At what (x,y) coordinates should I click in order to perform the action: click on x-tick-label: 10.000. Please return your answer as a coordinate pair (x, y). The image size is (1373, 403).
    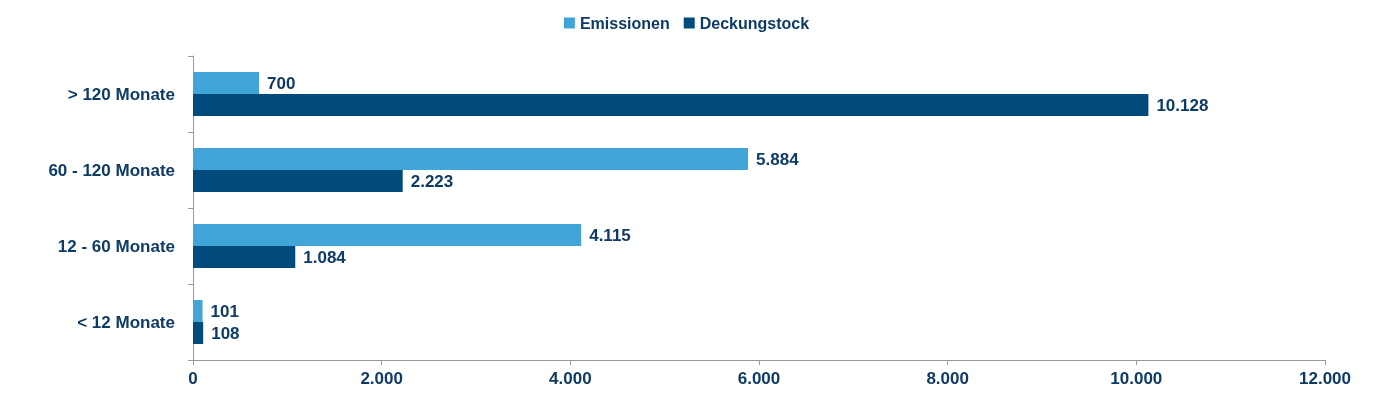
    Looking at the image, I should click on (1136, 378).